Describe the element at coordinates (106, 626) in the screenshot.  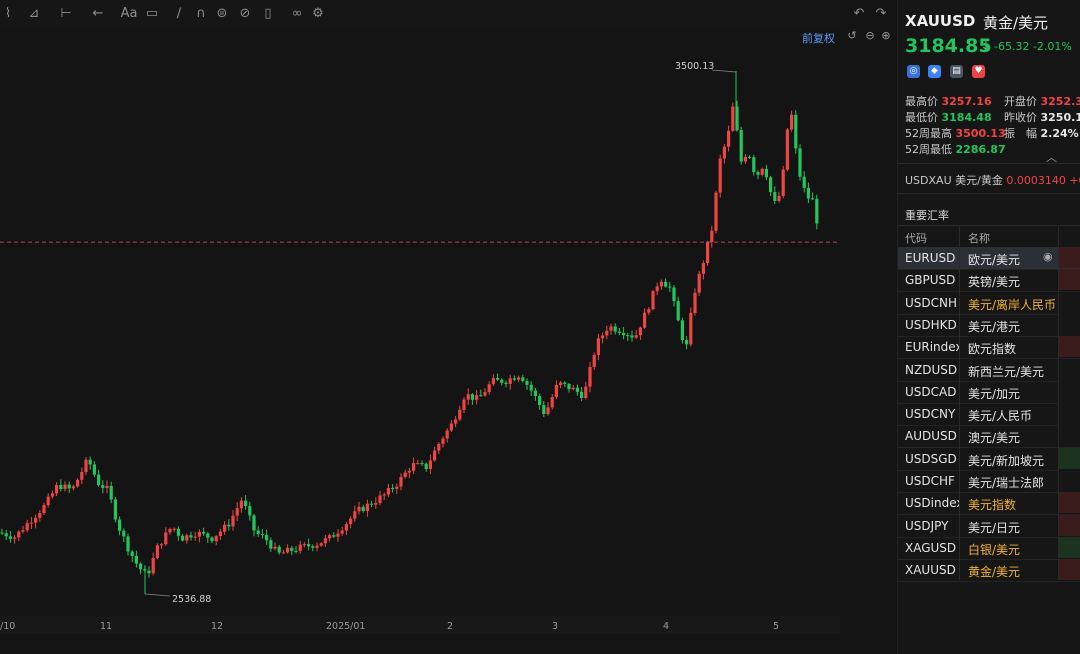
I see `x-tick-label: 11` at that location.